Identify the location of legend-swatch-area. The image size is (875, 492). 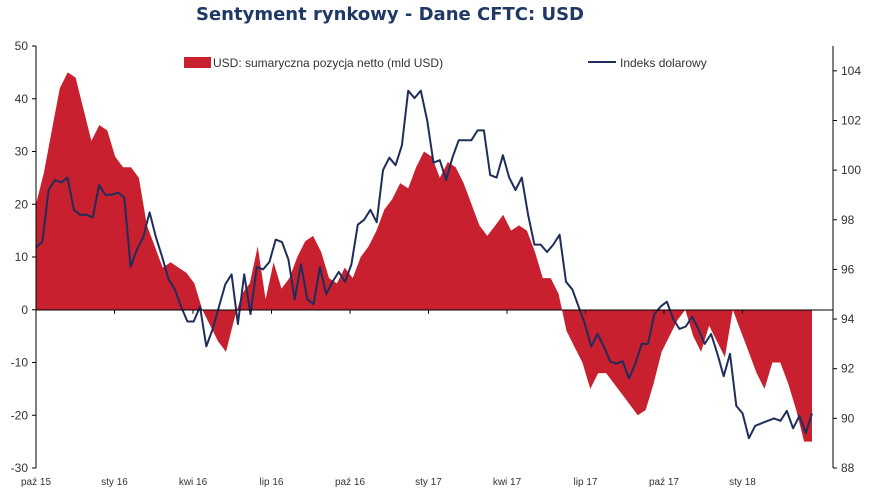
(197, 62).